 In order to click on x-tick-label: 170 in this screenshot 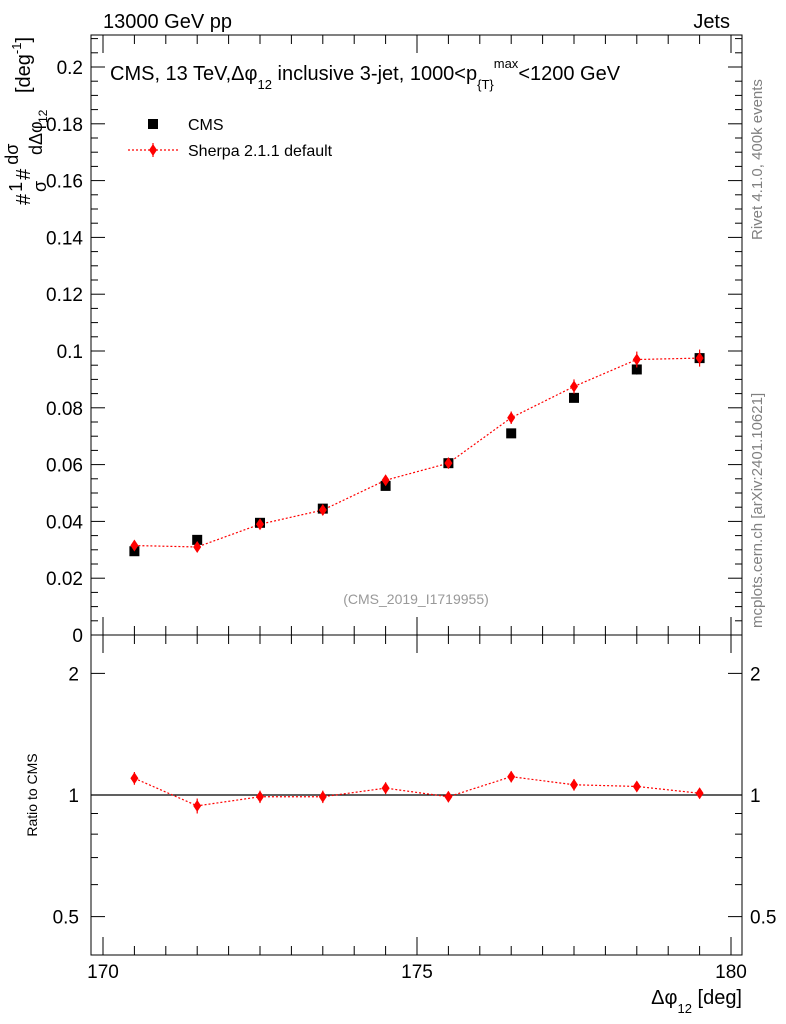, I will do `click(103, 972)`.